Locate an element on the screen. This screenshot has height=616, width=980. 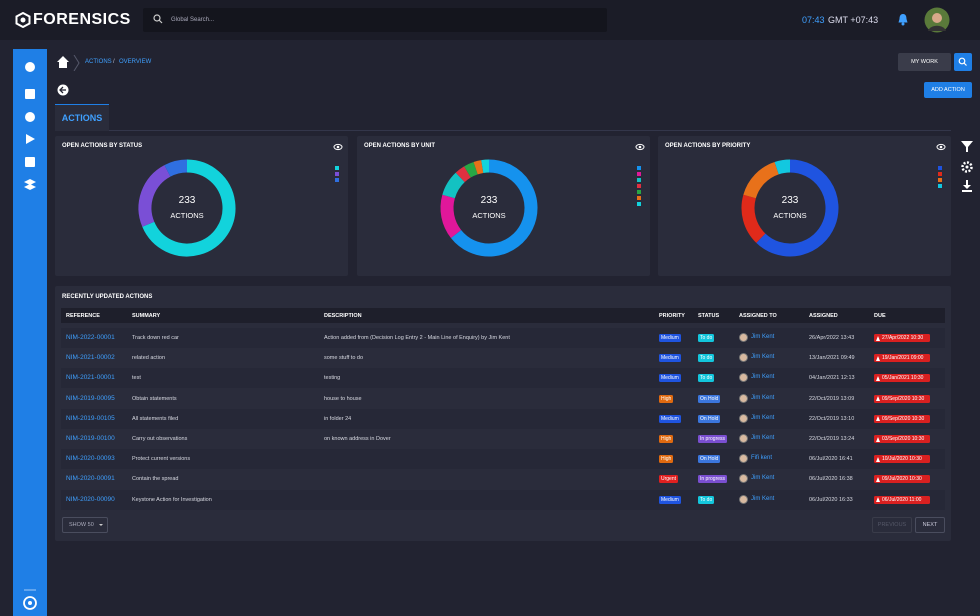
column-header: DUE is located at coordinates (880, 316).